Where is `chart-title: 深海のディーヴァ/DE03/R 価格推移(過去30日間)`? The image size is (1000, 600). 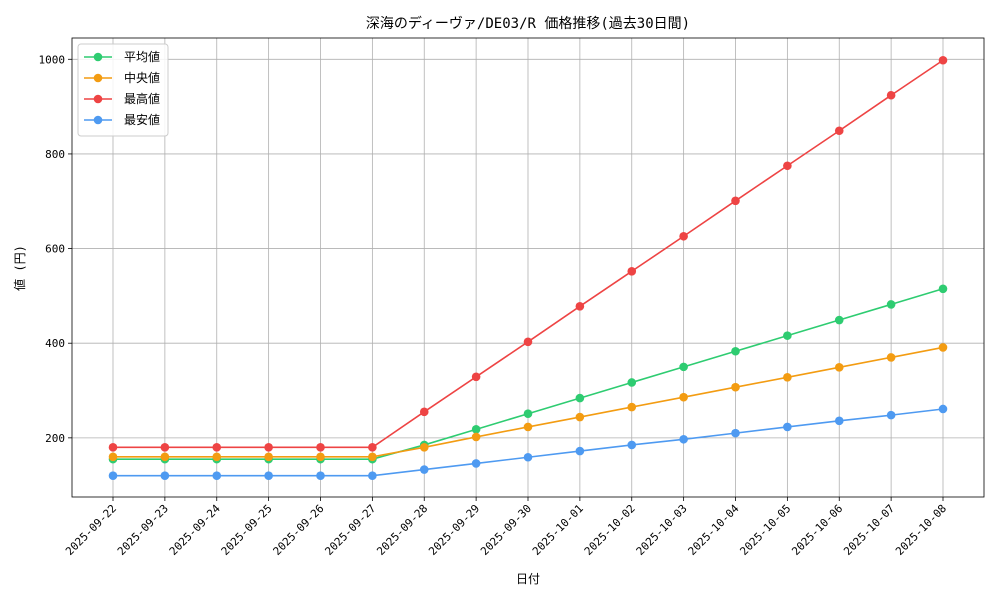 chart-title: 深海のディーヴァ/DE03/R 価格推移(過去30日間) is located at coordinates (528, 23).